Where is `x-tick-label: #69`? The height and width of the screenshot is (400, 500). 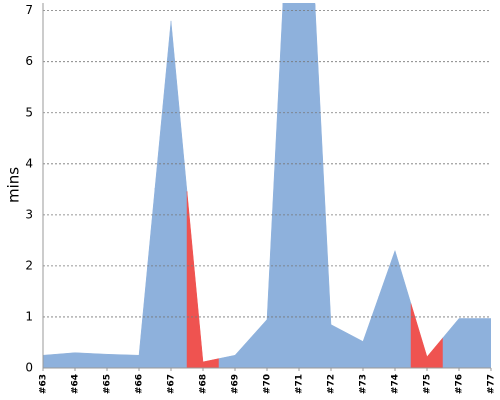 x-tick-label: #69 is located at coordinates (236, 384).